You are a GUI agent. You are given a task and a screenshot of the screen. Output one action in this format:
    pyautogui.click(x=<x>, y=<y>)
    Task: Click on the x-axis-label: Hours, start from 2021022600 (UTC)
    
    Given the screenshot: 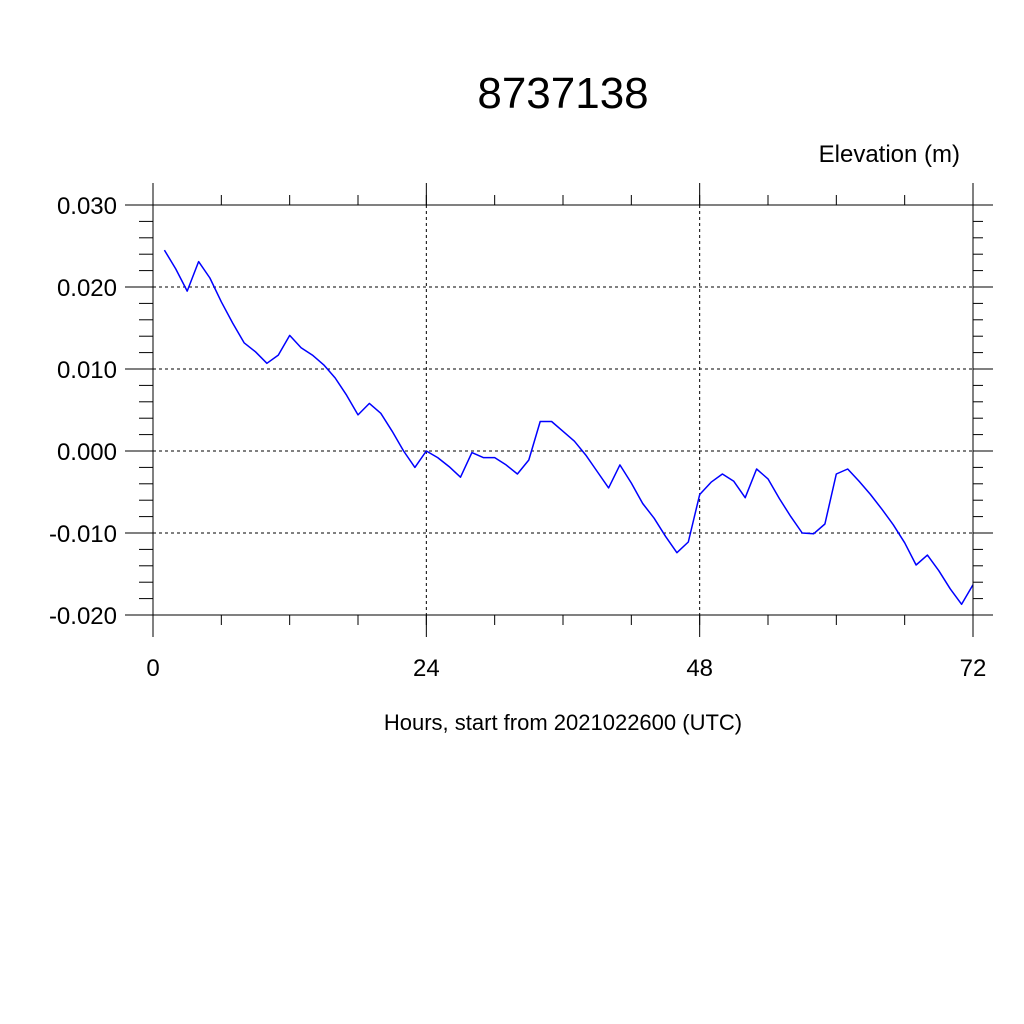 What is the action you would take?
    pyautogui.click(x=563, y=722)
    